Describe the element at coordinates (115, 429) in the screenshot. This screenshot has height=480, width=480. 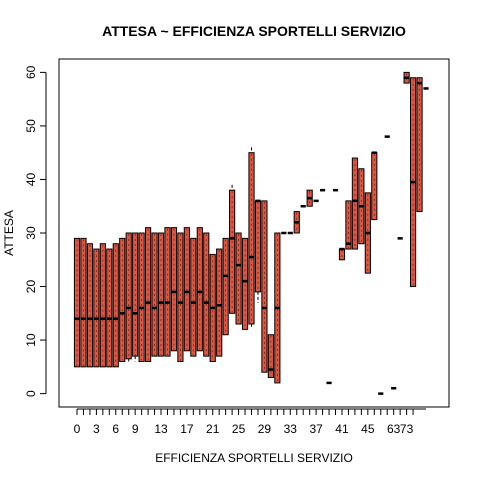
I see `x-tick-label: 6` at that location.